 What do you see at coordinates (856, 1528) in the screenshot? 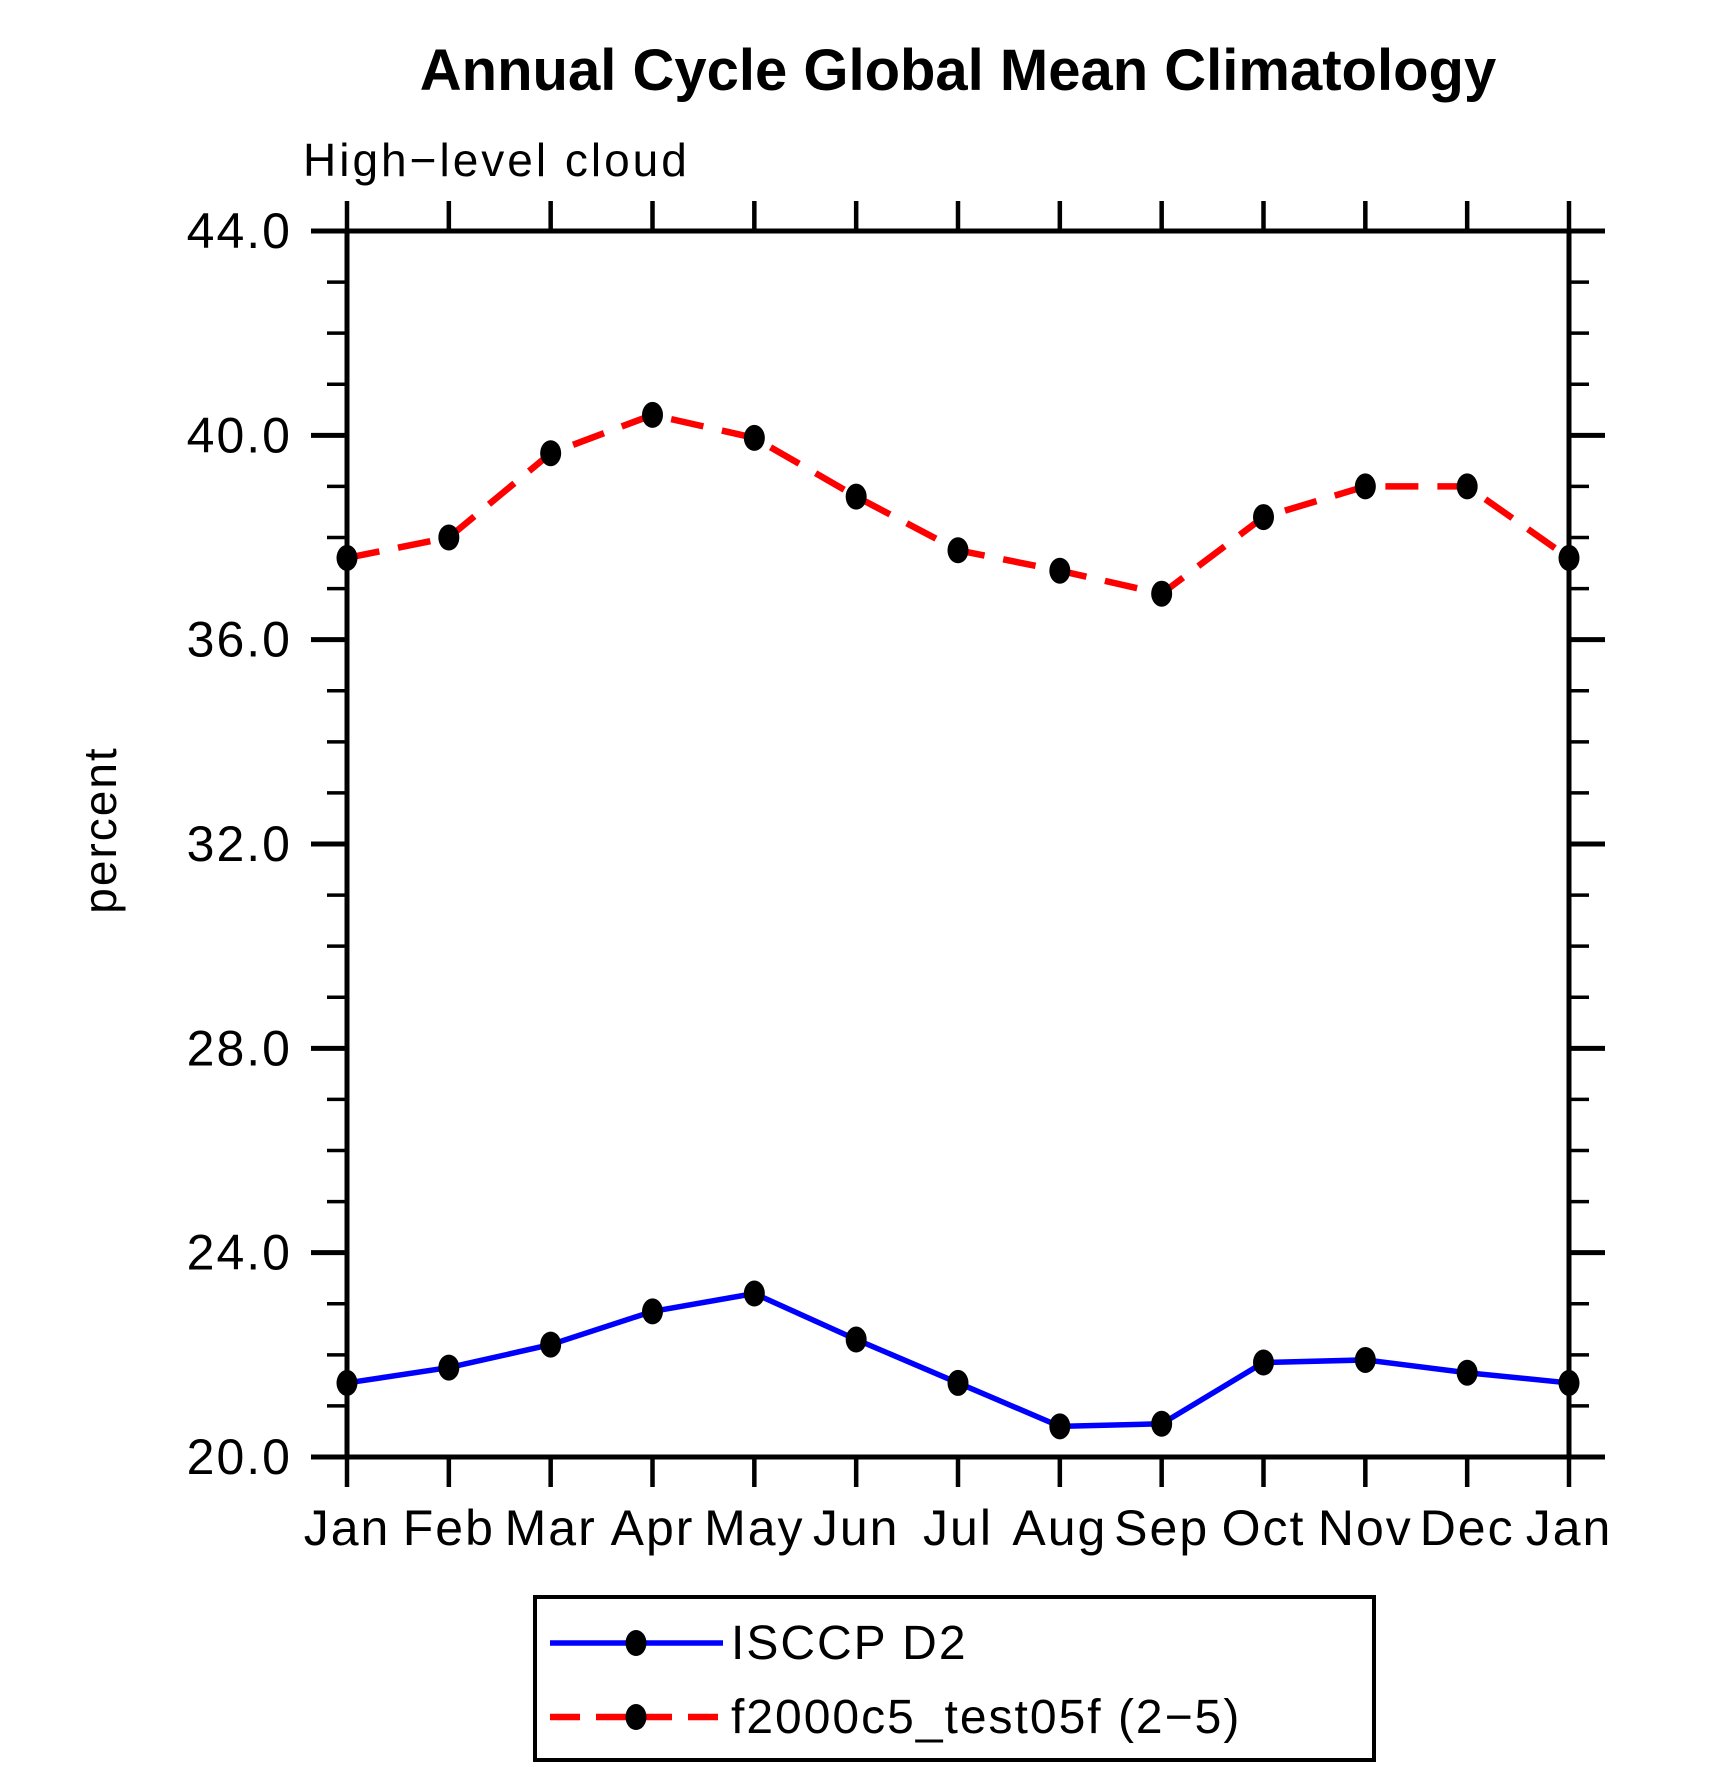
I see `x-tick-label: Jun` at bounding box center [856, 1528].